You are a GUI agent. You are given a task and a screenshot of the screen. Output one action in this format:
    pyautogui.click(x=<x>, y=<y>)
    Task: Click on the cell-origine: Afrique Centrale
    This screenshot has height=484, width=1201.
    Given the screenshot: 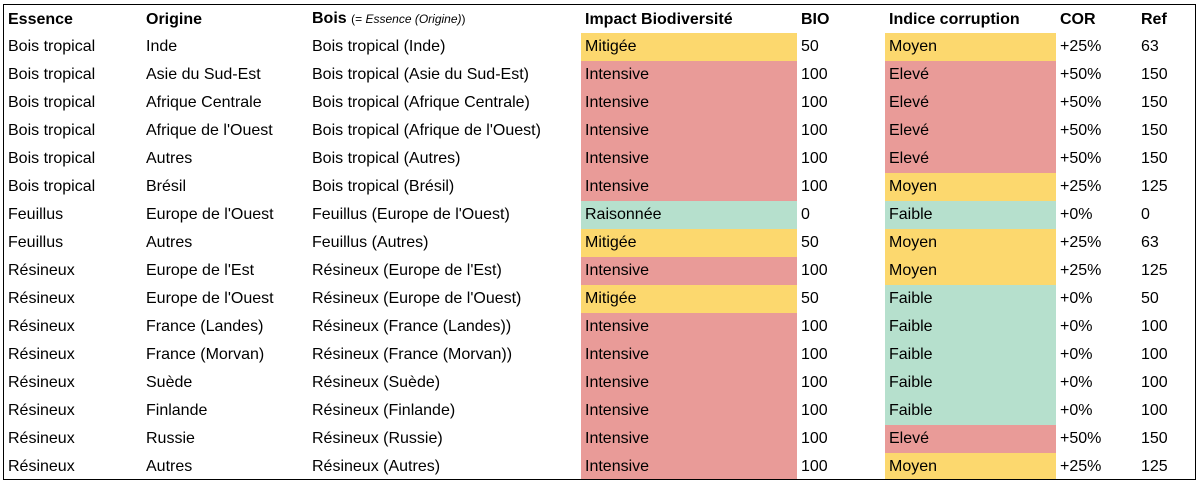 What is the action you would take?
    pyautogui.click(x=204, y=102)
    